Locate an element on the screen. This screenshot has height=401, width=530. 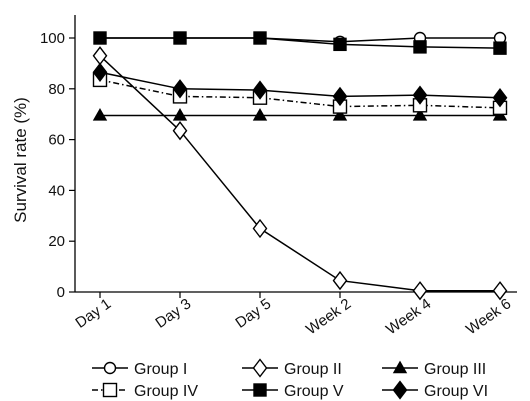
x-ticks: Day 1 Day 3 Day 5 Week 2 Week 4 Week 6 is located at coordinates (293, 315).